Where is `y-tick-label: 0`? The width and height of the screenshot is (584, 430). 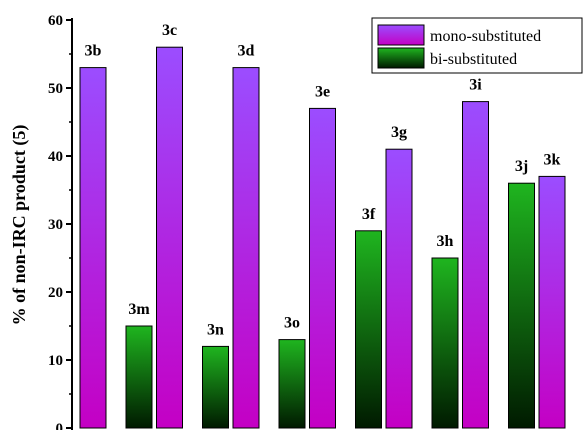
y-tick-label: 0 is located at coordinates (60, 425).